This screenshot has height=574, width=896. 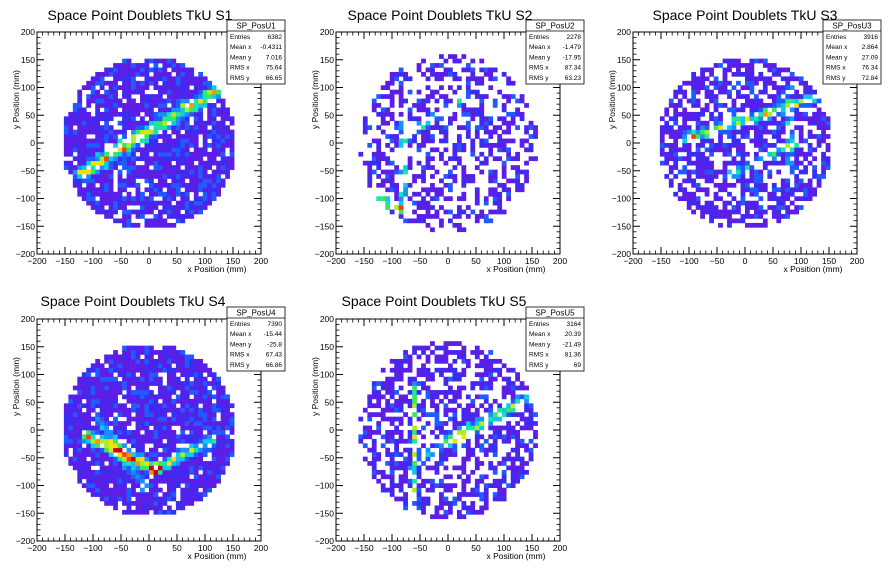 I want to click on y-tick-label: 50, so click(x=330, y=115).